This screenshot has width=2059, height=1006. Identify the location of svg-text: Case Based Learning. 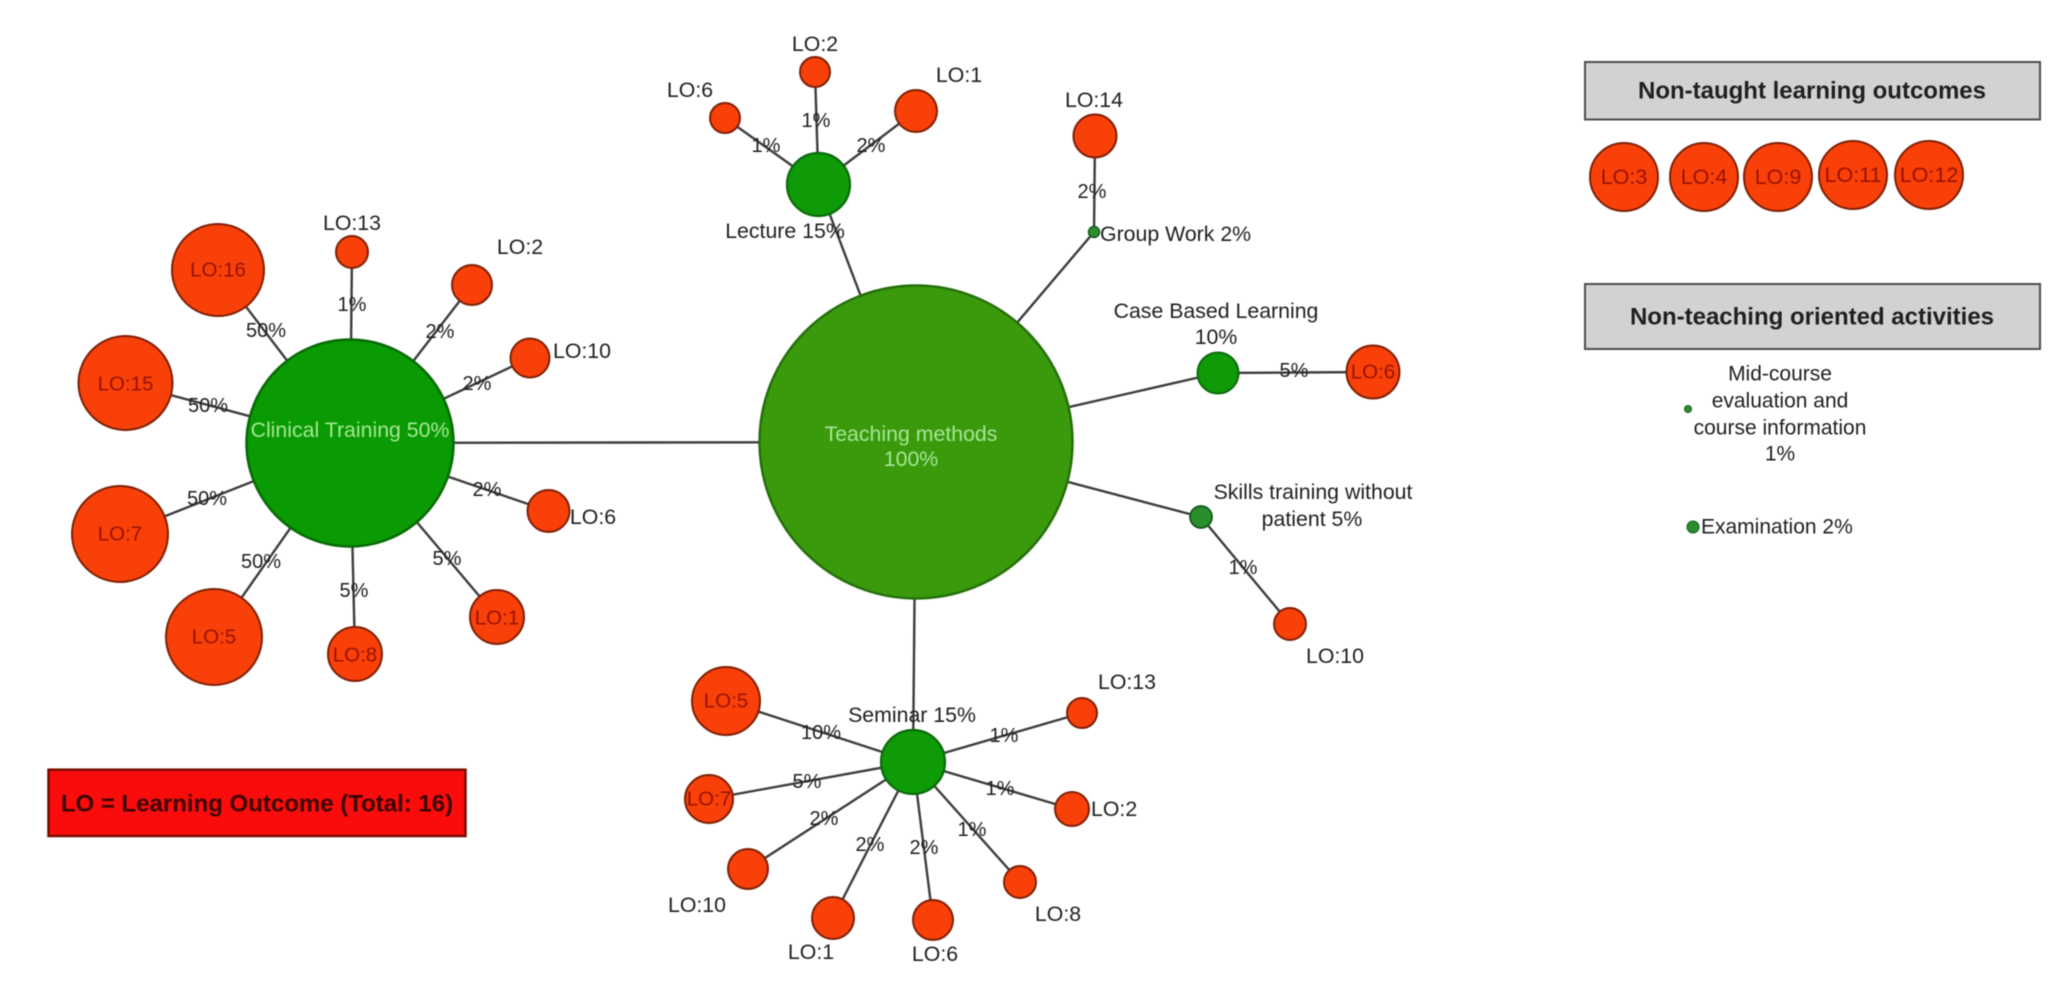
(1216, 311).